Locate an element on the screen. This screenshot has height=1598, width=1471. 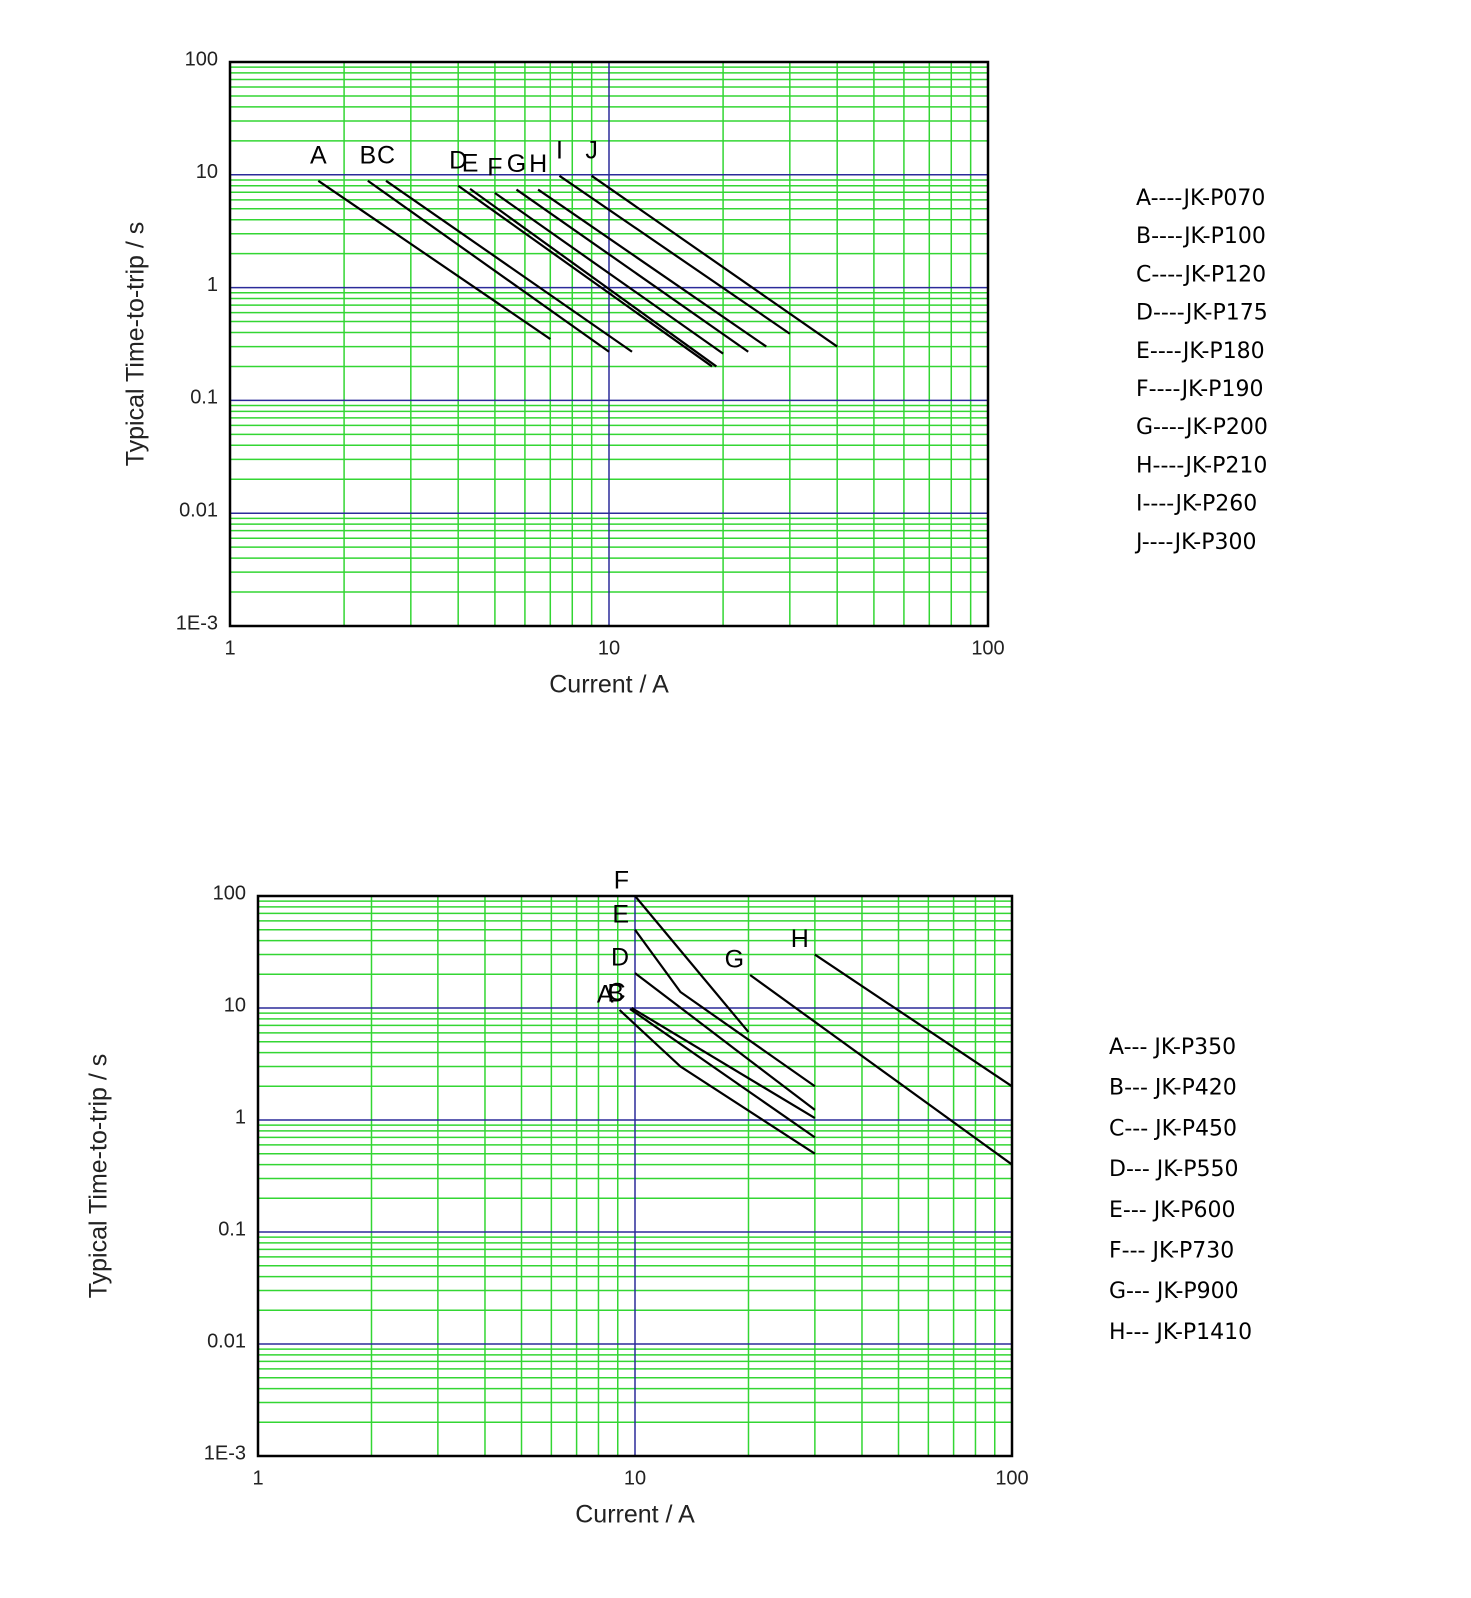
legend-entry: J----JK-P300 is located at coordinates (1195, 542).